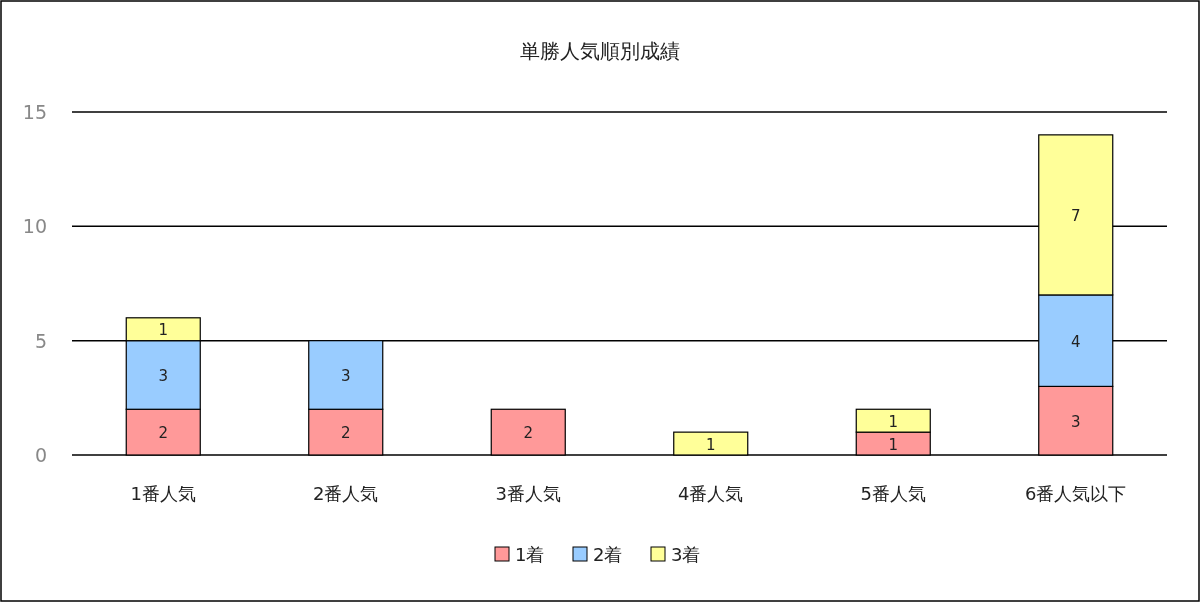 The image size is (1200, 602). Describe the element at coordinates (1076, 493) in the screenshot. I see `x-tick-label: 6番人気以下` at that location.